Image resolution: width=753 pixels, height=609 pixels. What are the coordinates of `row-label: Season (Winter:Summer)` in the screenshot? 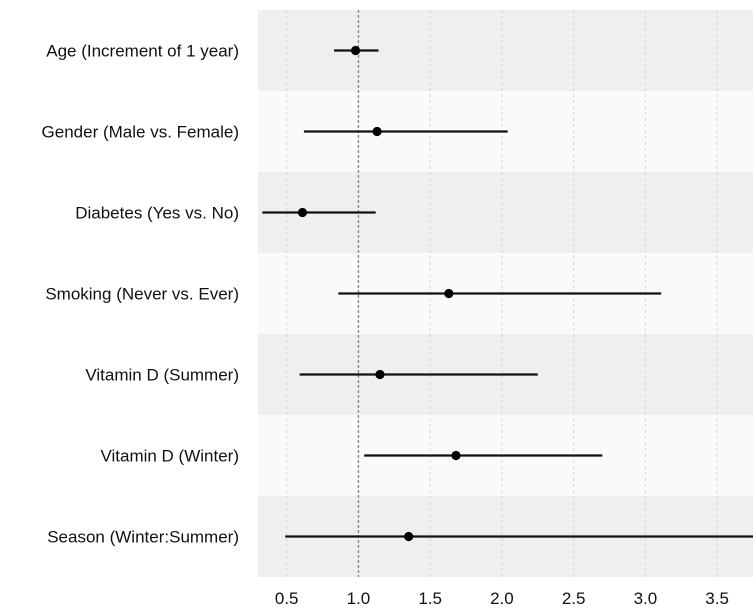 It's located at (143, 537).